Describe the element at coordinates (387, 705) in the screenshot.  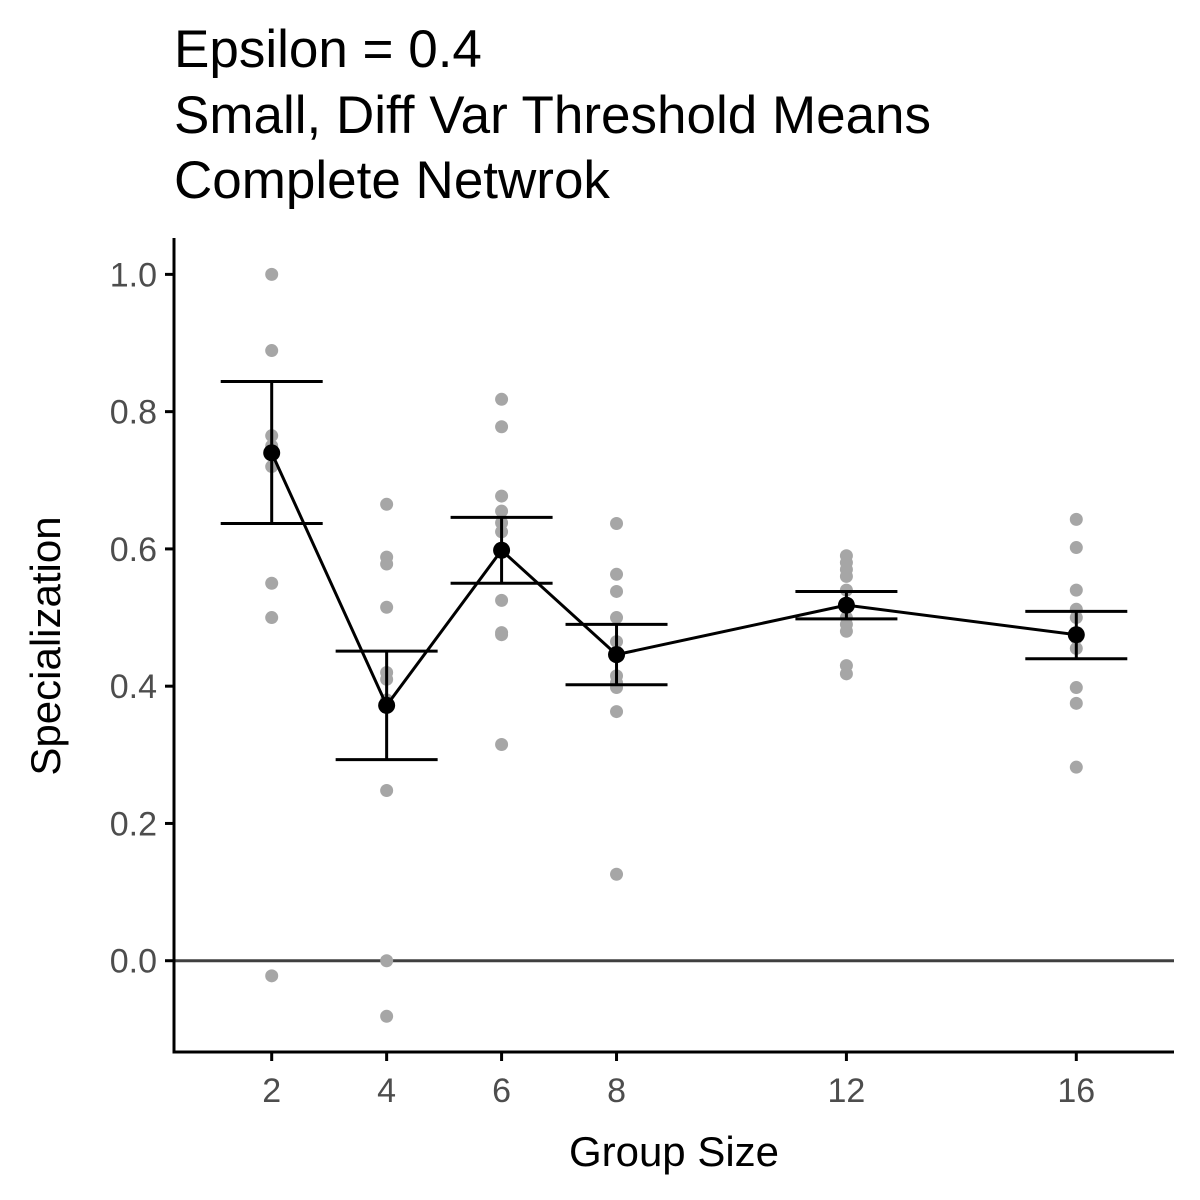
I see `mean-point-x4` at that location.